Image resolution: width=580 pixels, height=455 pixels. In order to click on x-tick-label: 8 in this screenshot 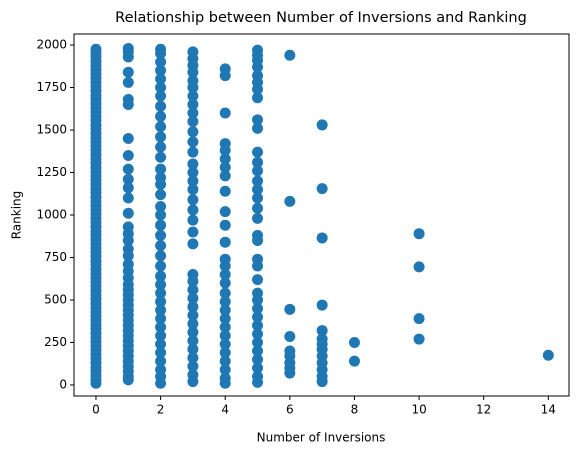, I will do `click(355, 410)`.